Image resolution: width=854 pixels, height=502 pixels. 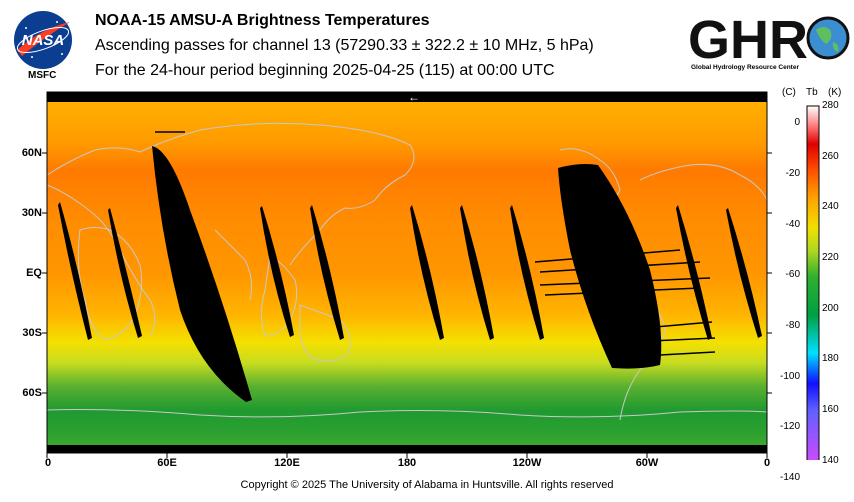 What do you see at coordinates (792, 174) in the screenshot?
I see `colorbar-celsius-tick: -20` at bounding box center [792, 174].